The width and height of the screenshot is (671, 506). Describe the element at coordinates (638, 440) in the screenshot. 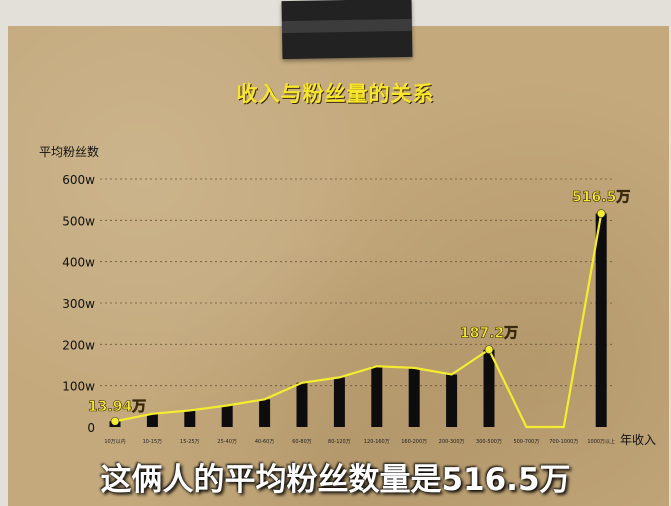

I see `x-axis-label: 年收入` at that location.